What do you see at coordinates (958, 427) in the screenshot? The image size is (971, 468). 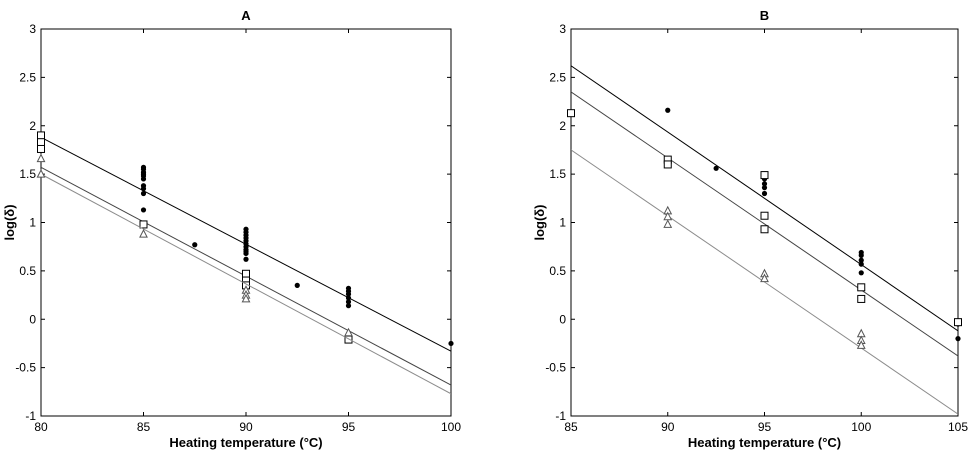 I see `x-tick-label: 105` at bounding box center [958, 427].